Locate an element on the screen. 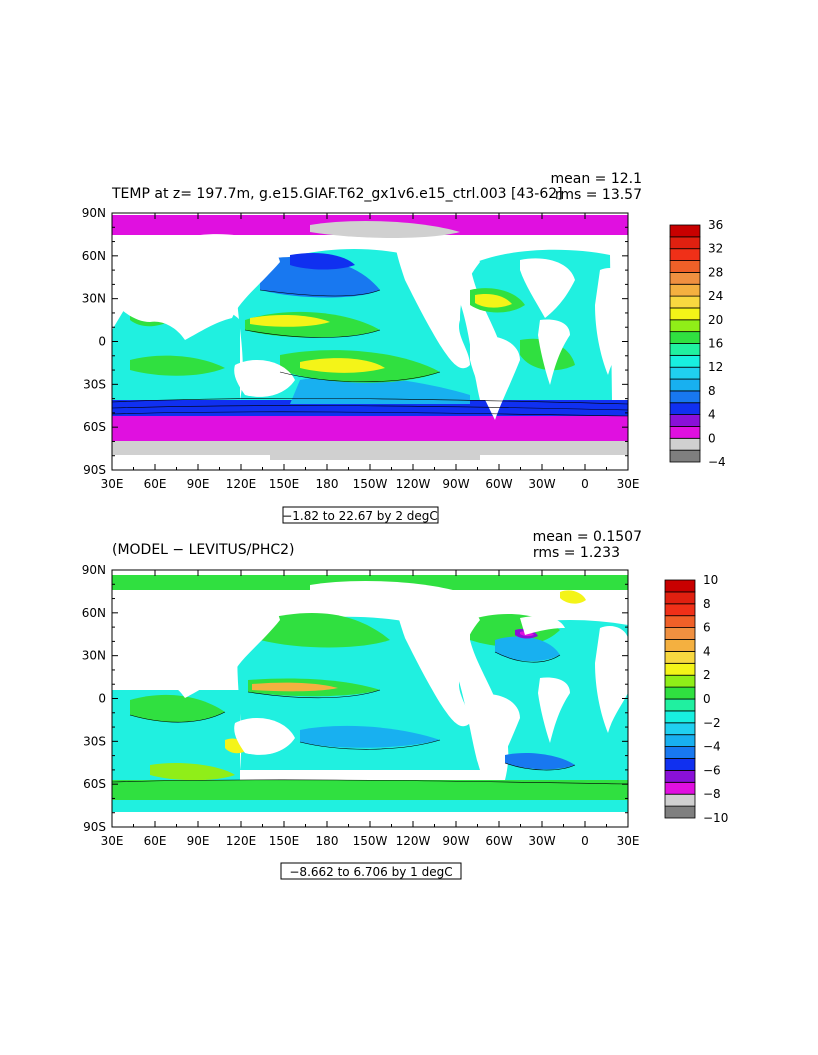 The image size is (818, 1055). panel-temp-colorbar-label: 16 is located at coordinates (715, 344).